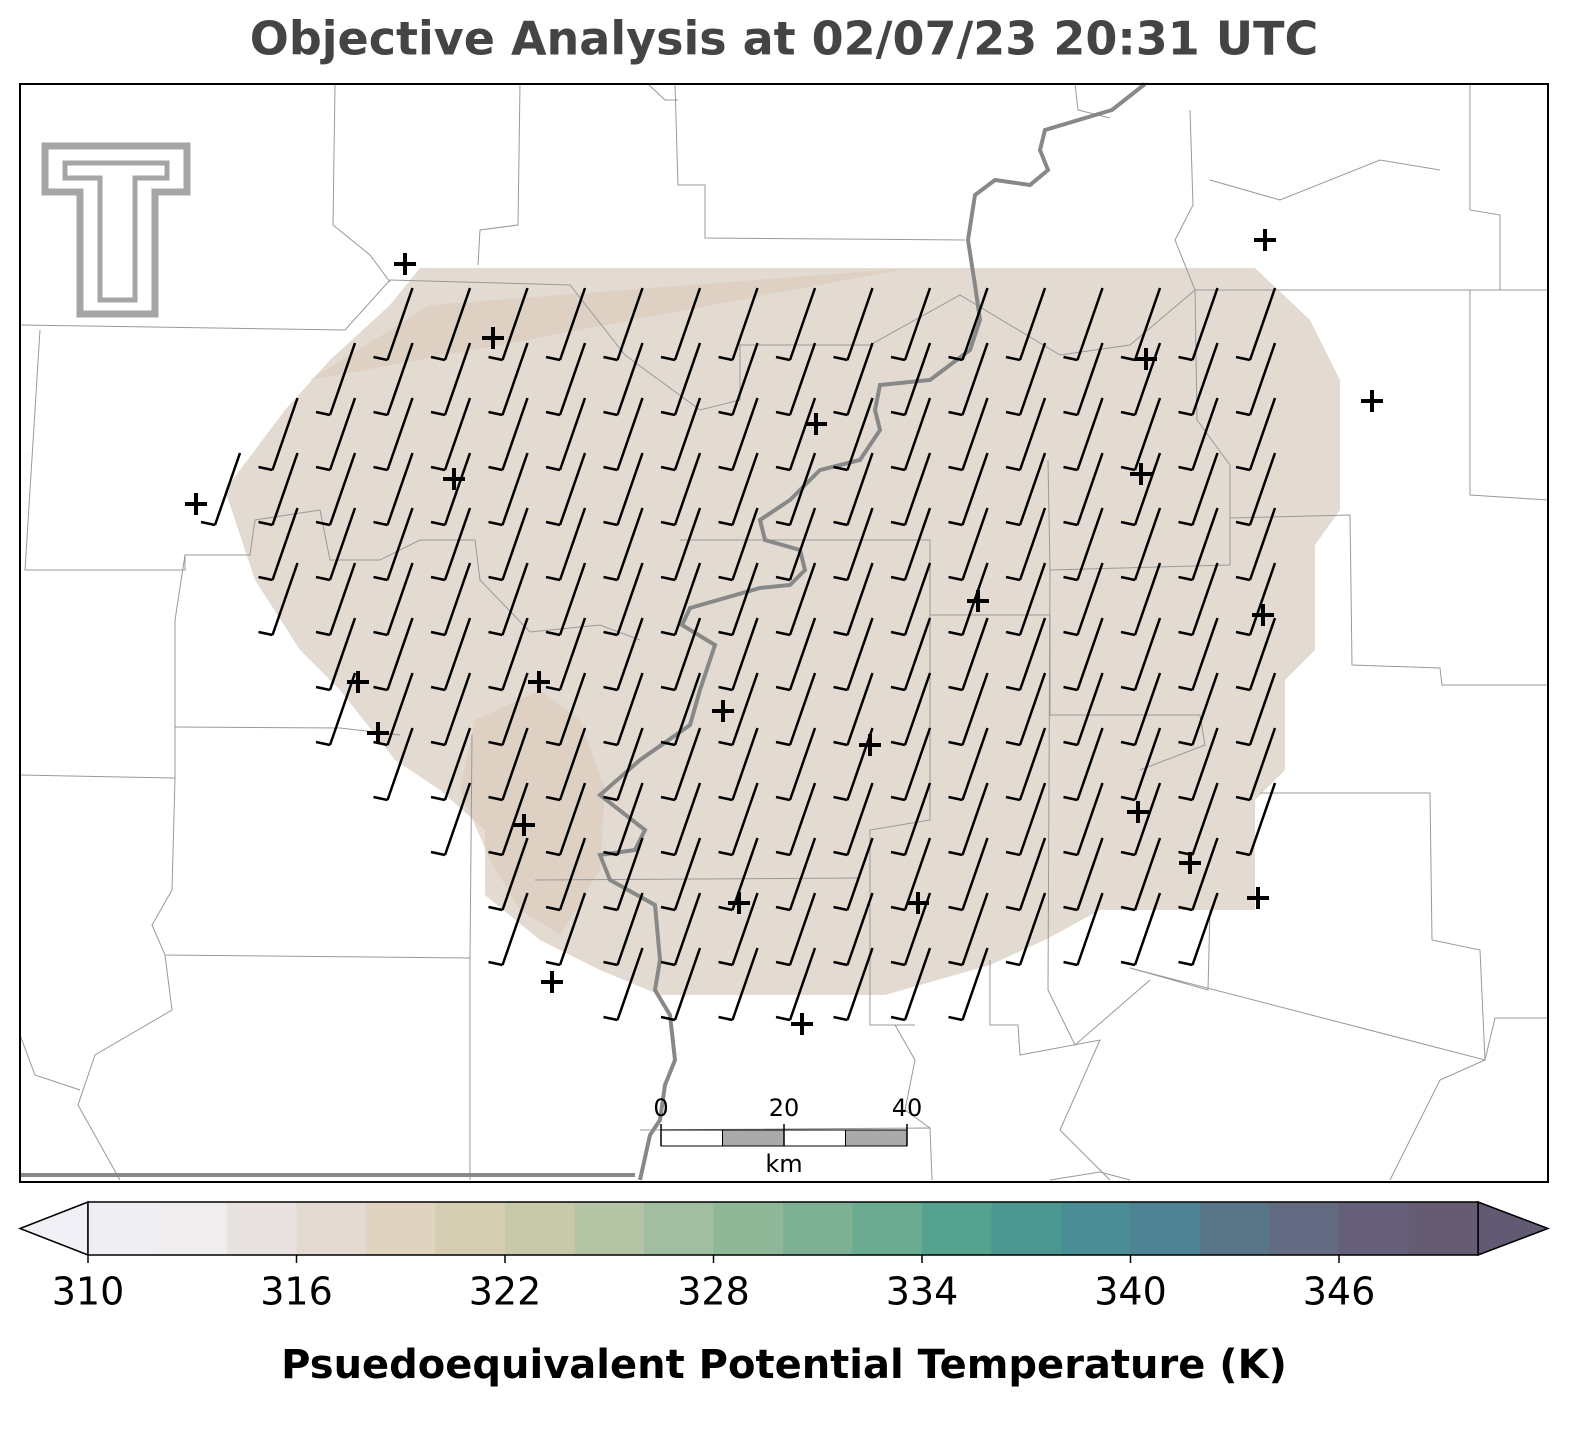 The image size is (1590, 1434). I want to click on colorbar-tick-label: 328, so click(713, 1292).